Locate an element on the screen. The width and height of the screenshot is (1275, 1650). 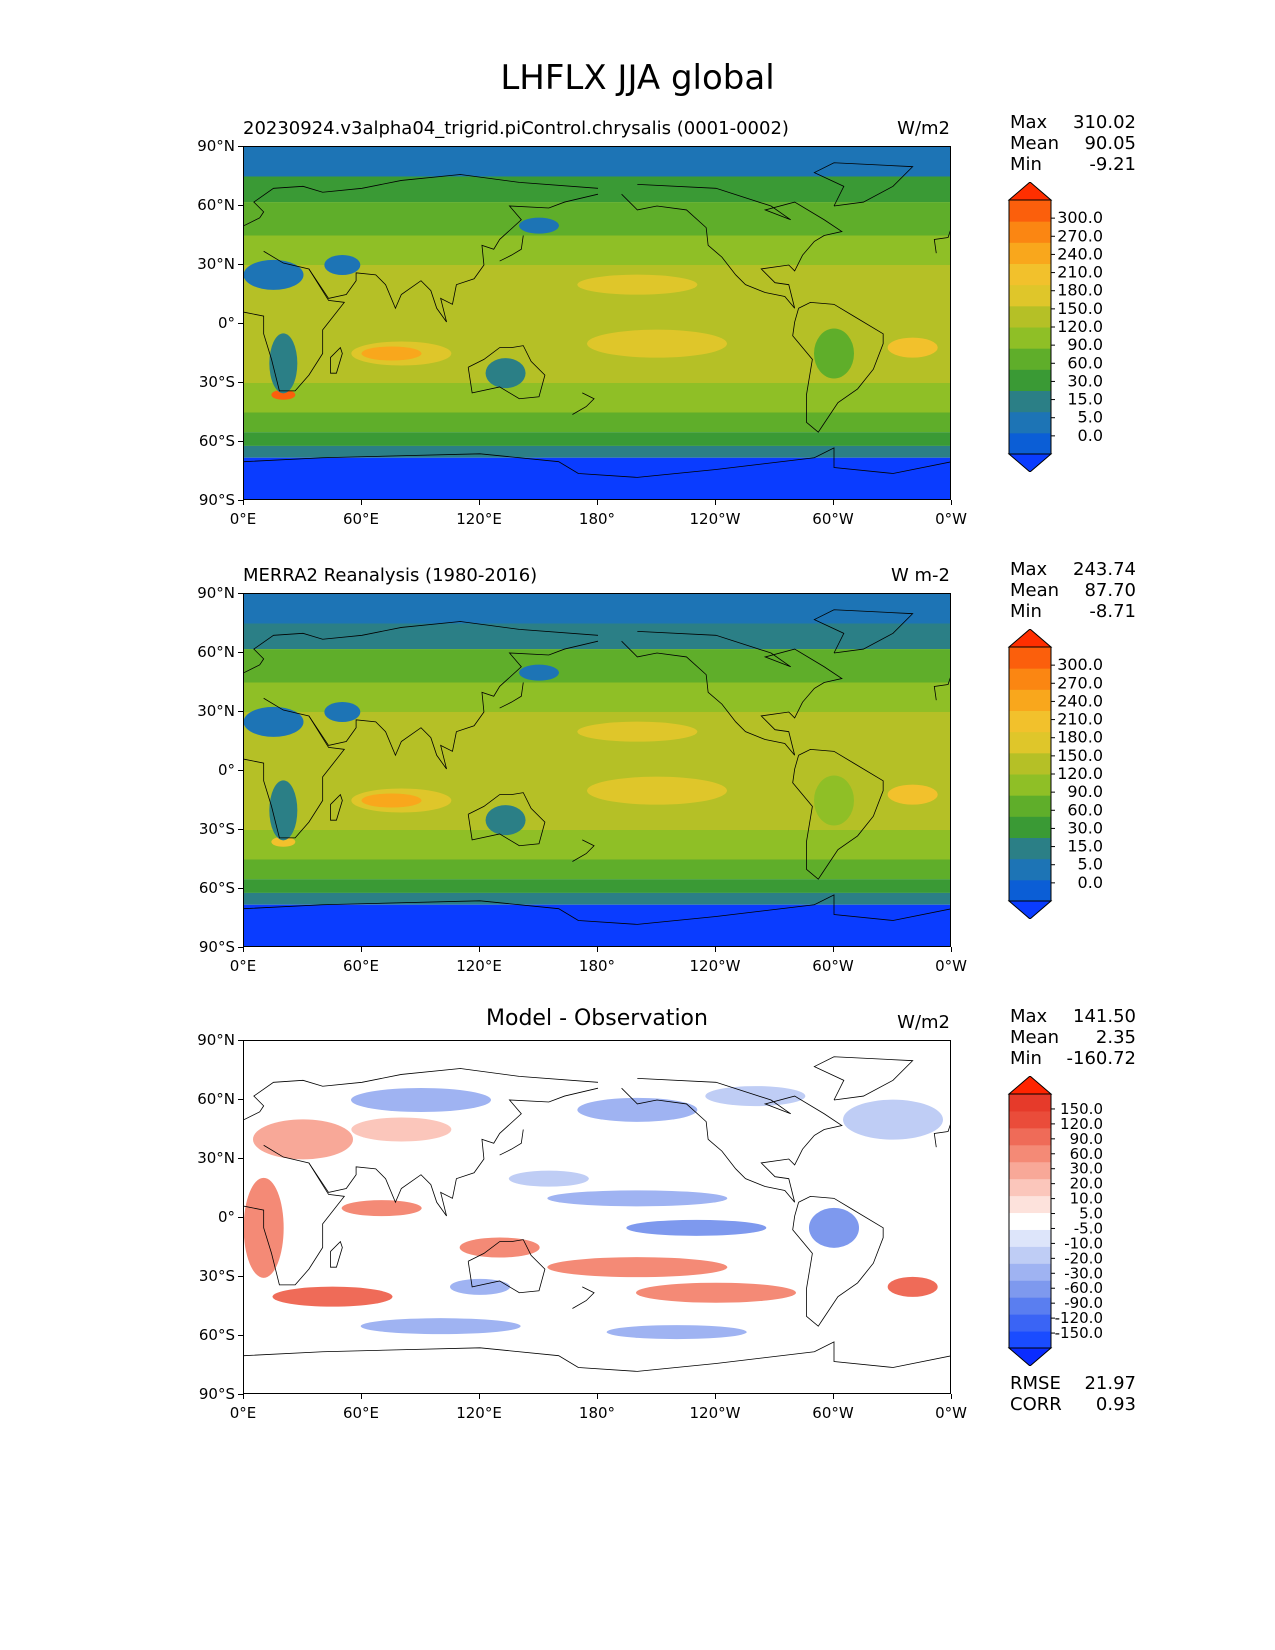
panel-2-stat-label: Min is located at coordinates (1026, 611).